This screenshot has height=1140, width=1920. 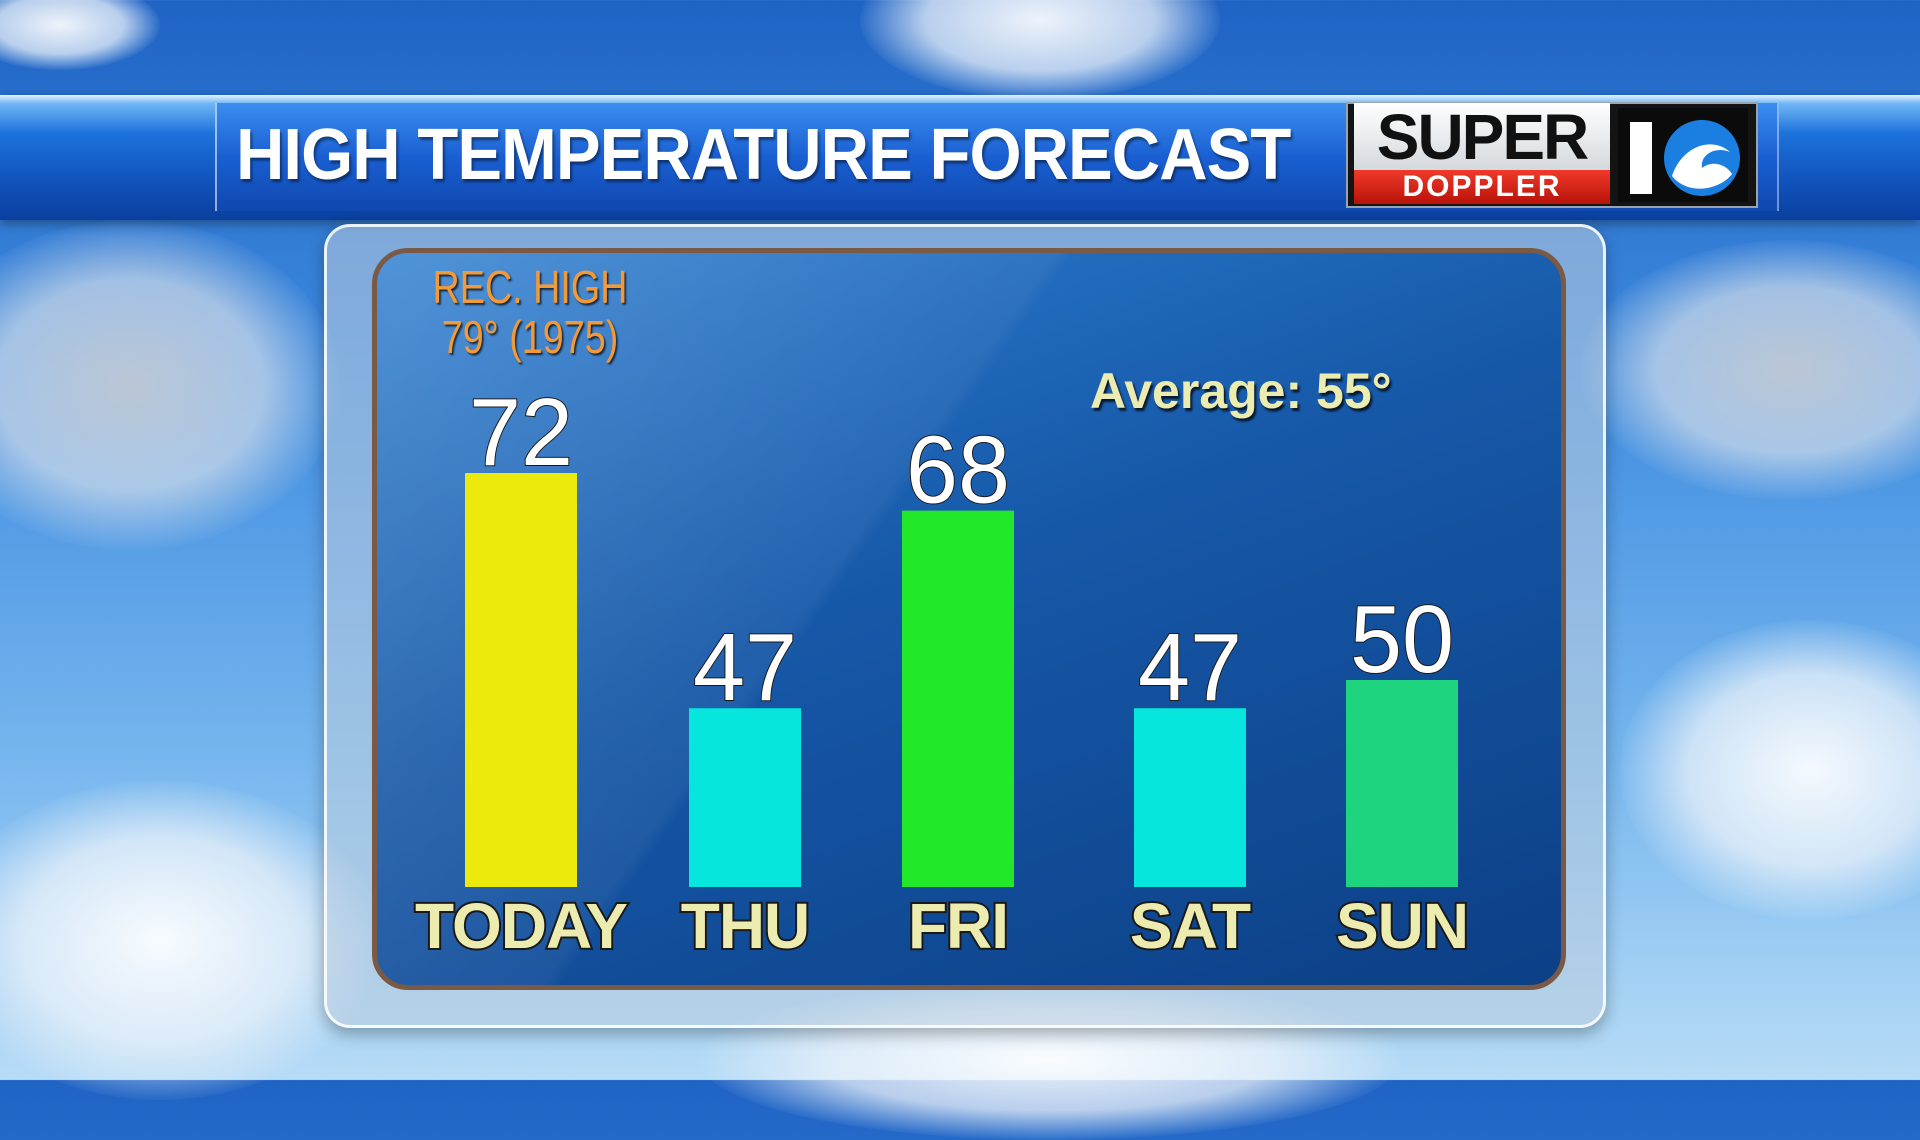 What do you see at coordinates (521, 432) in the screenshot?
I see `value-label-today: 72` at bounding box center [521, 432].